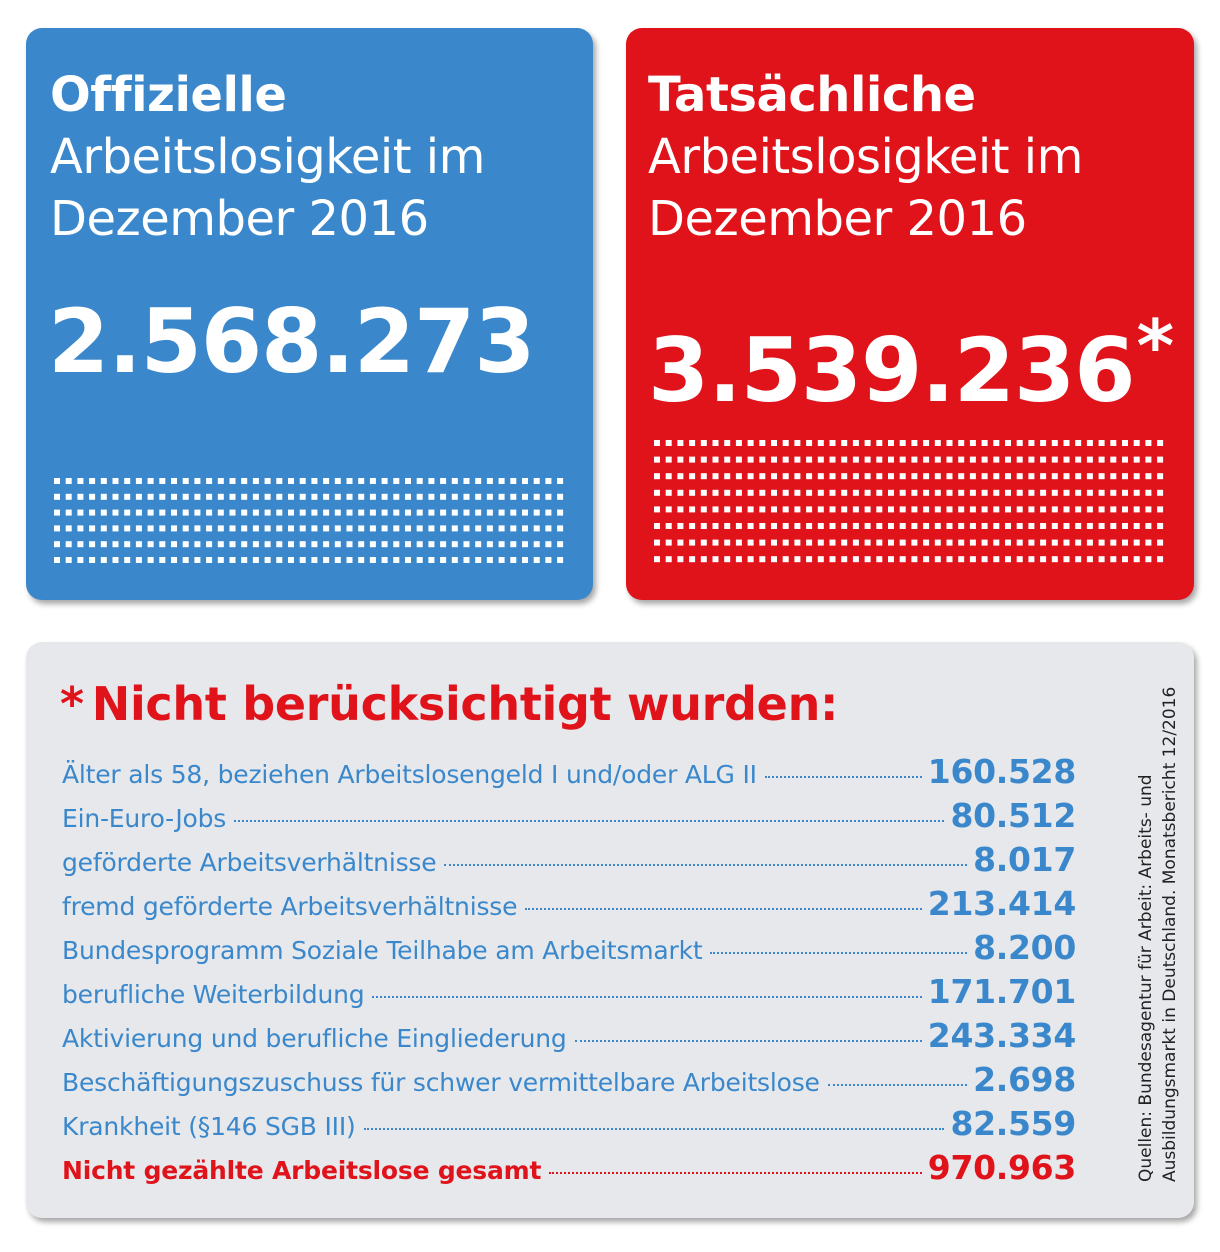  I want to click on item-value: 160.528, so click(1002, 771).